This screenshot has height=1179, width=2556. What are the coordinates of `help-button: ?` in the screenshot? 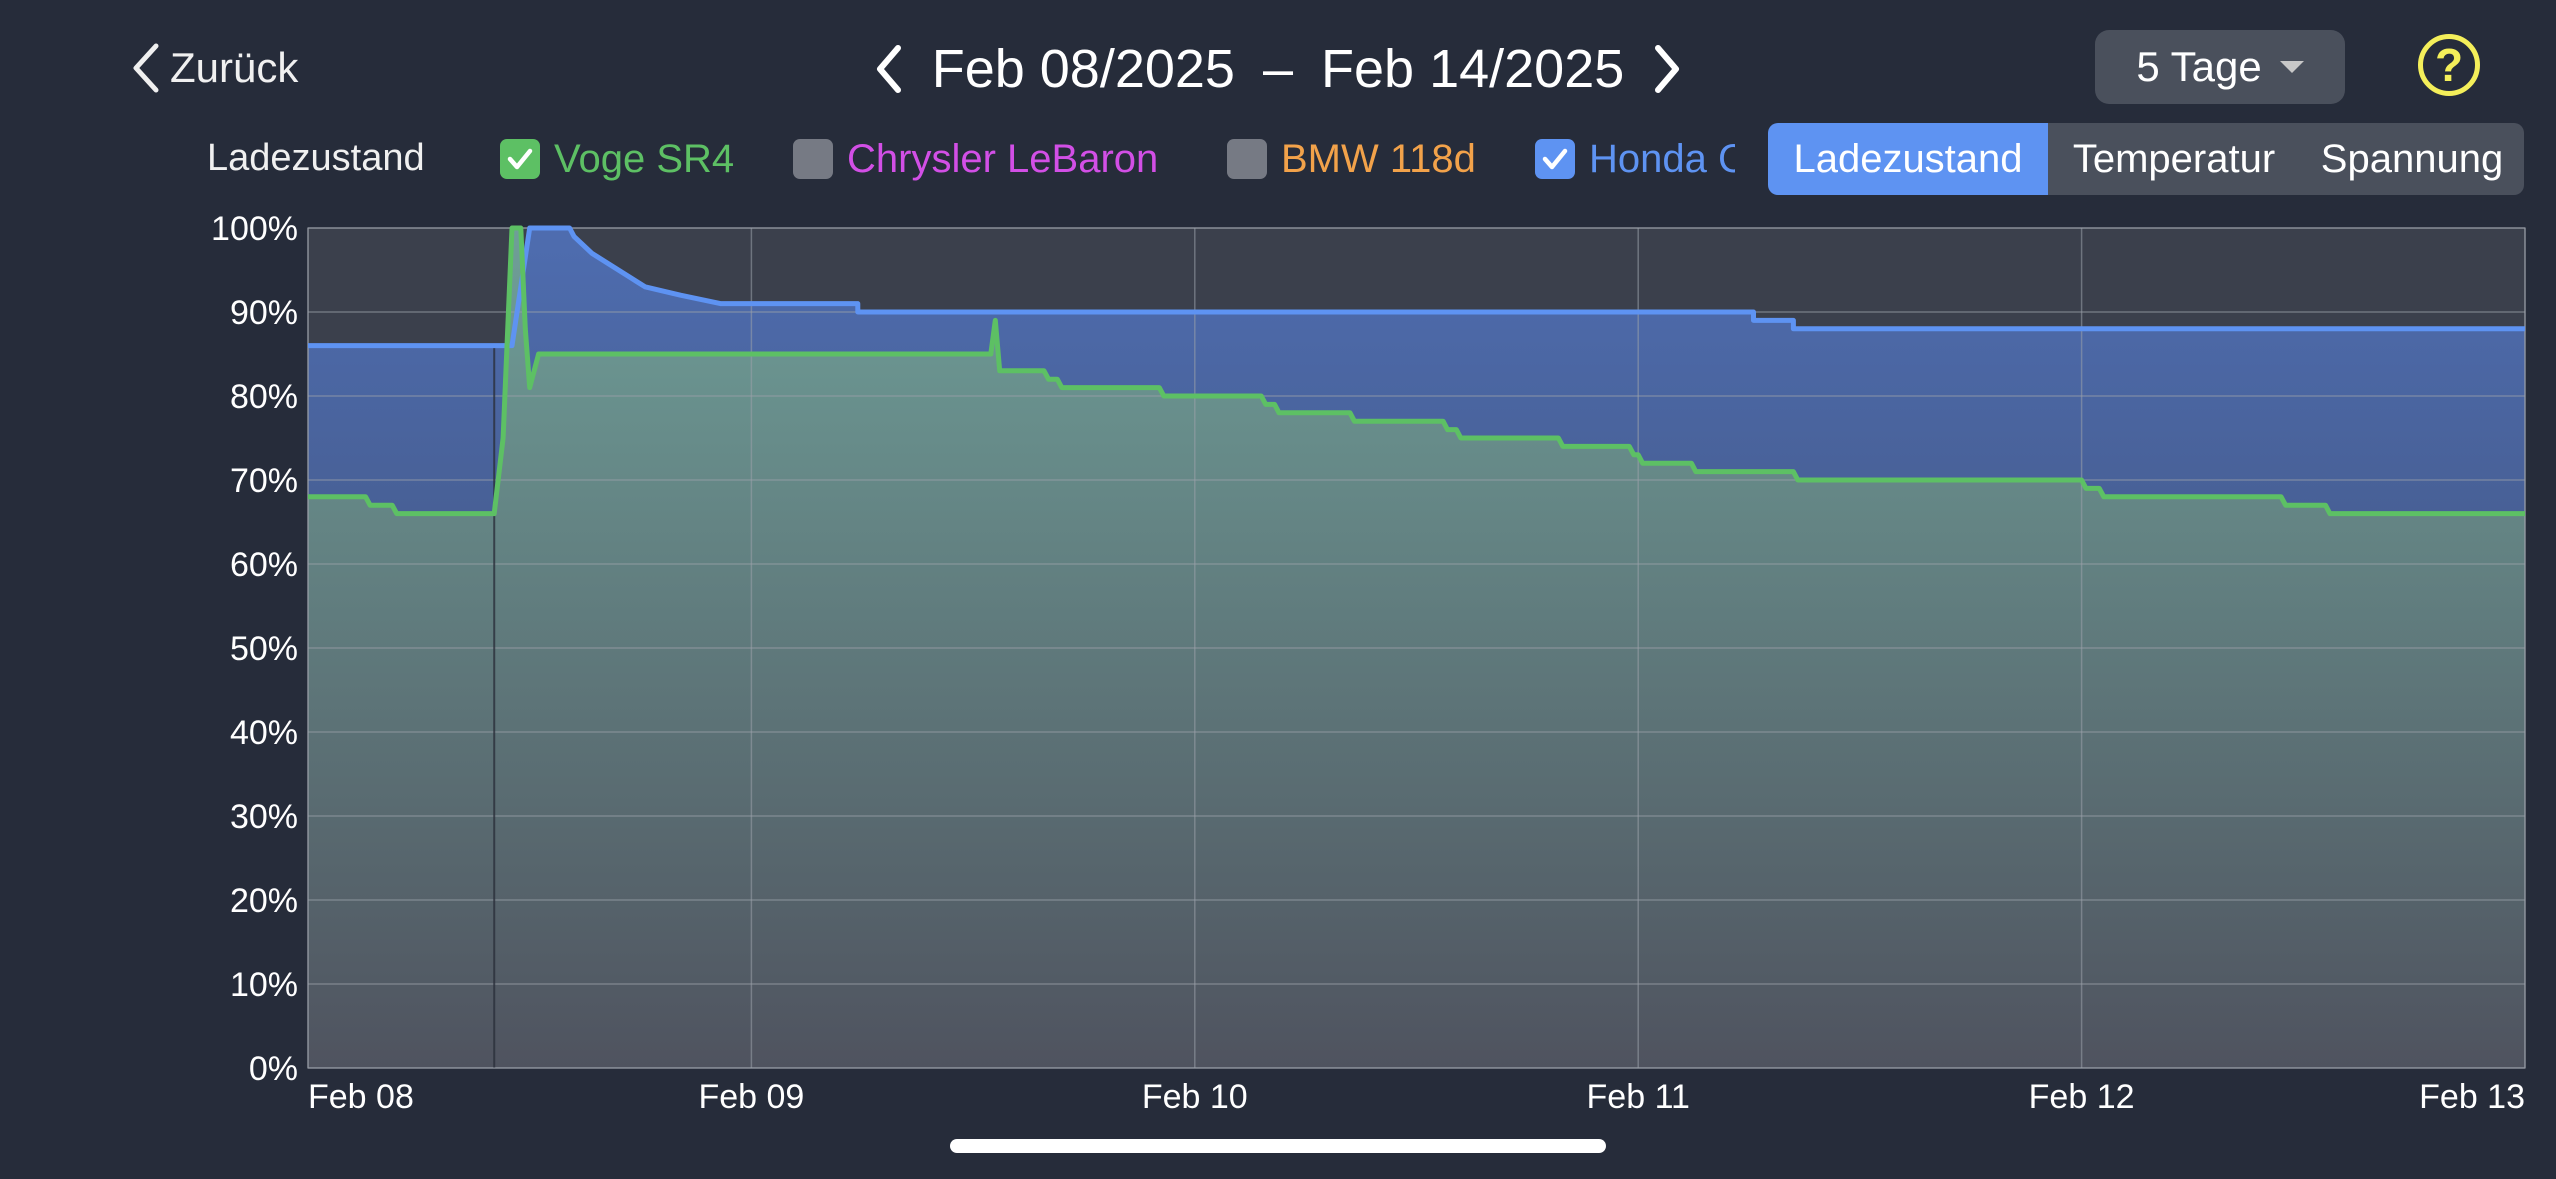 It's located at (2449, 65).